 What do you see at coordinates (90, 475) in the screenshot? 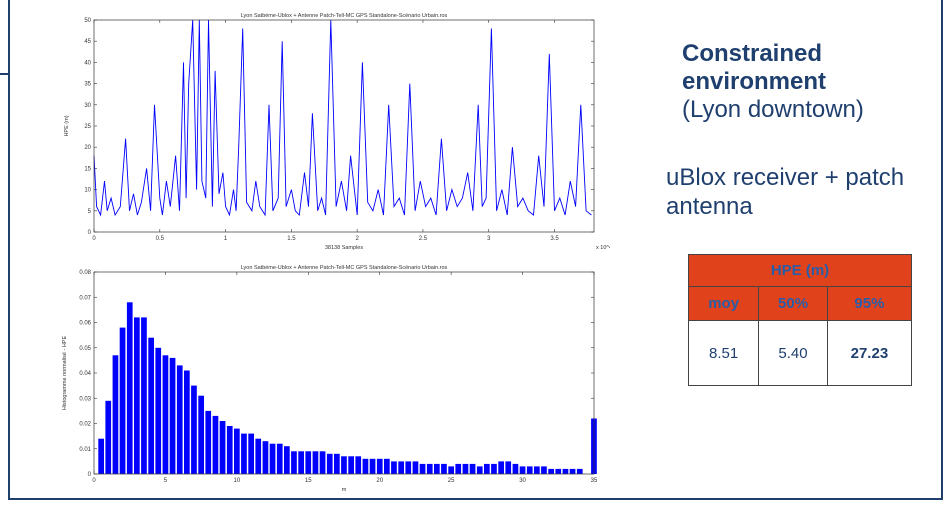
I see `histogram-y-tick-label: 0` at bounding box center [90, 475].